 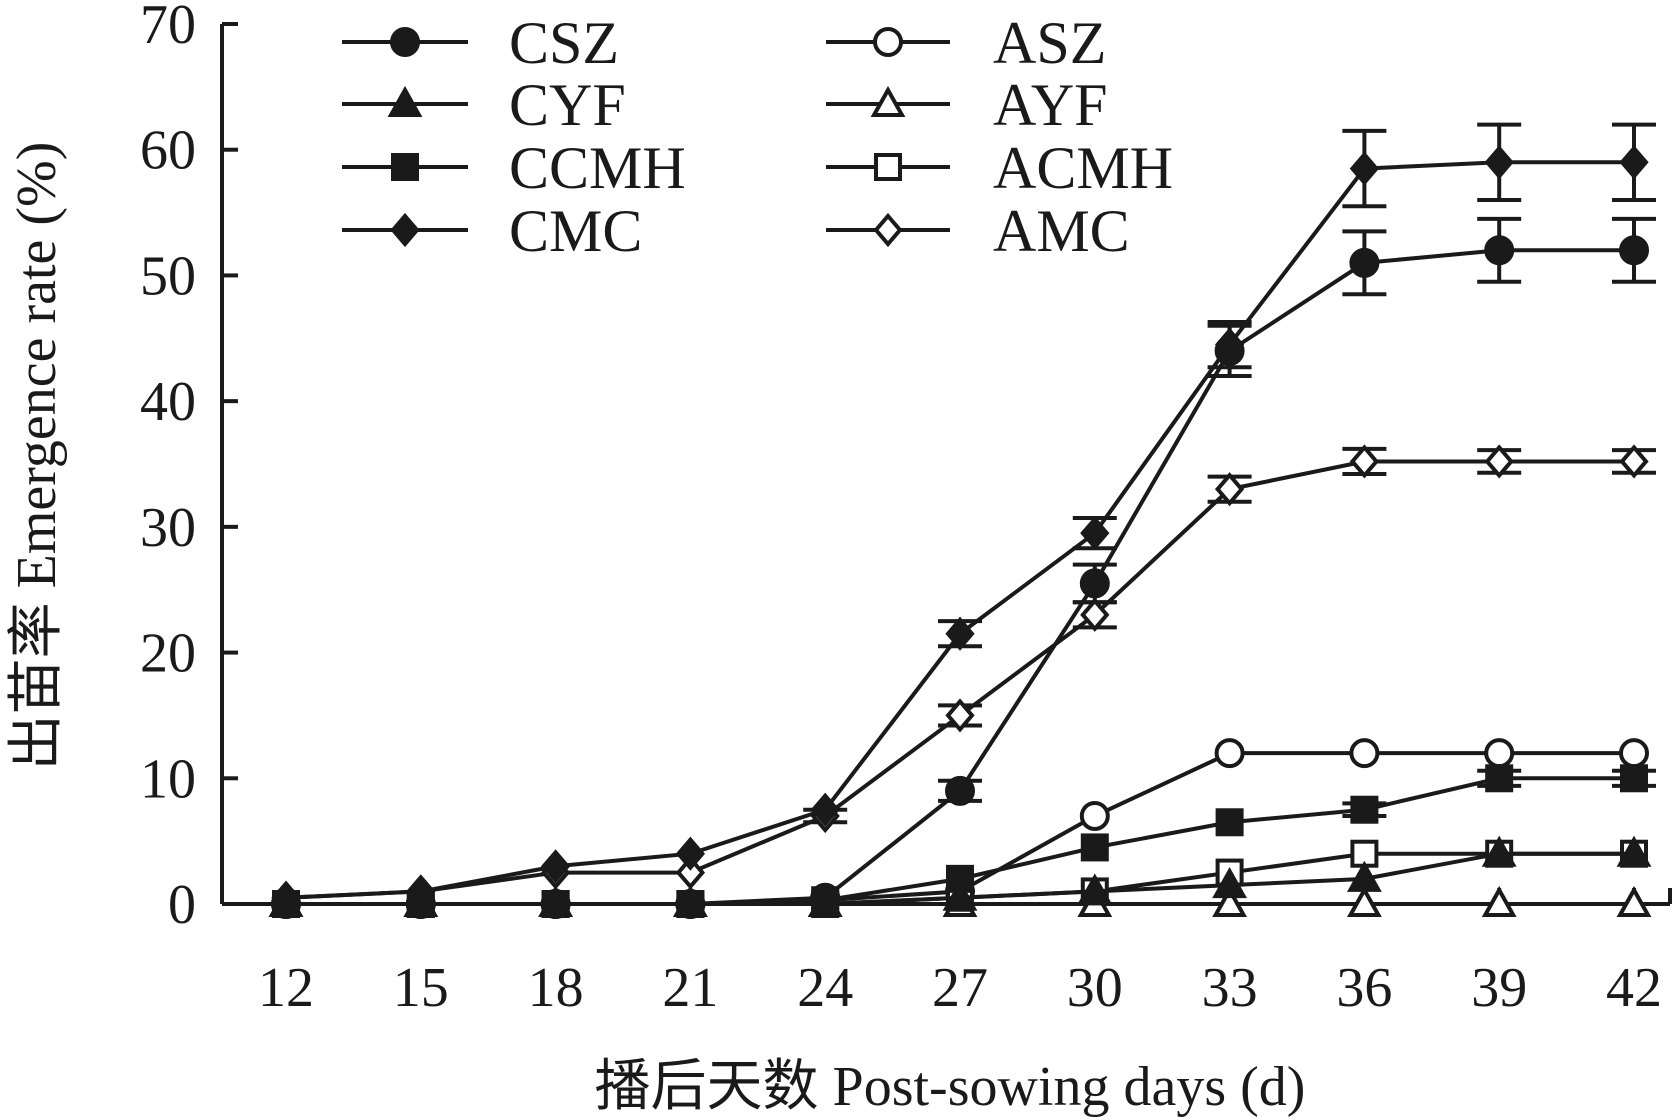 What do you see at coordinates (888, 230) in the screenshot?
I see `legend-marker-amc` at bounding box center [888, 230].